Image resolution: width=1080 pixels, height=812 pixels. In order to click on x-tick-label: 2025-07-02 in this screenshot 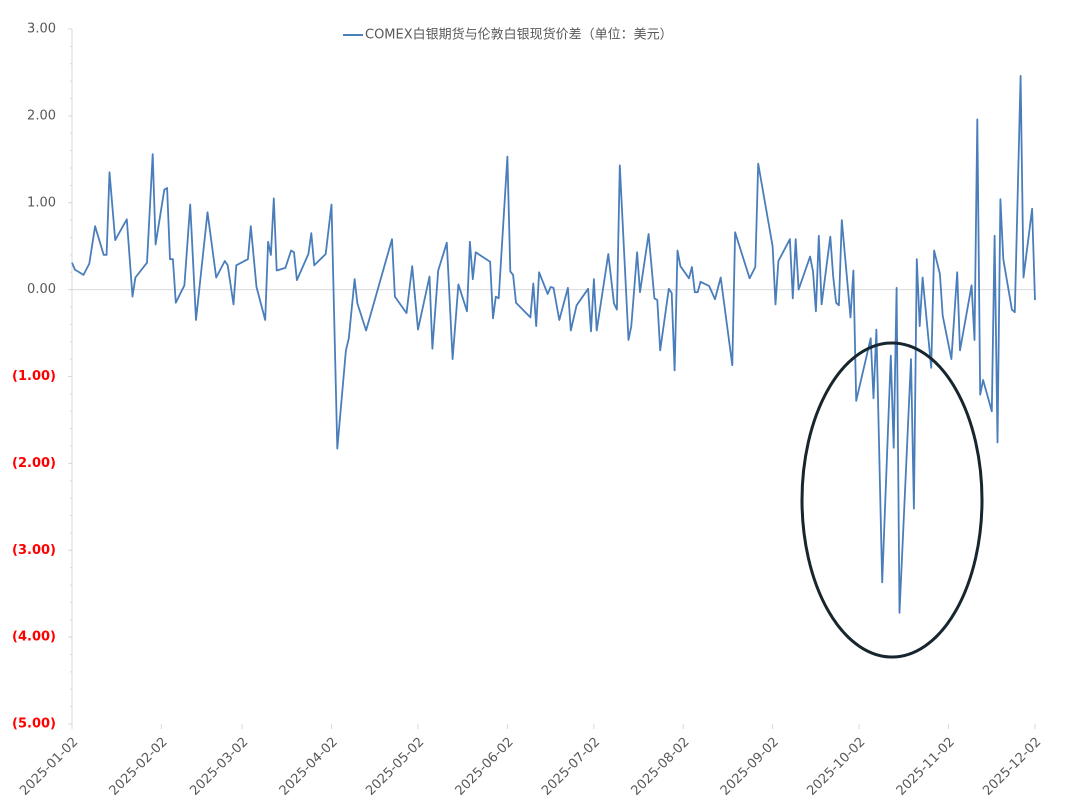, I will do `click(571, 767)`.